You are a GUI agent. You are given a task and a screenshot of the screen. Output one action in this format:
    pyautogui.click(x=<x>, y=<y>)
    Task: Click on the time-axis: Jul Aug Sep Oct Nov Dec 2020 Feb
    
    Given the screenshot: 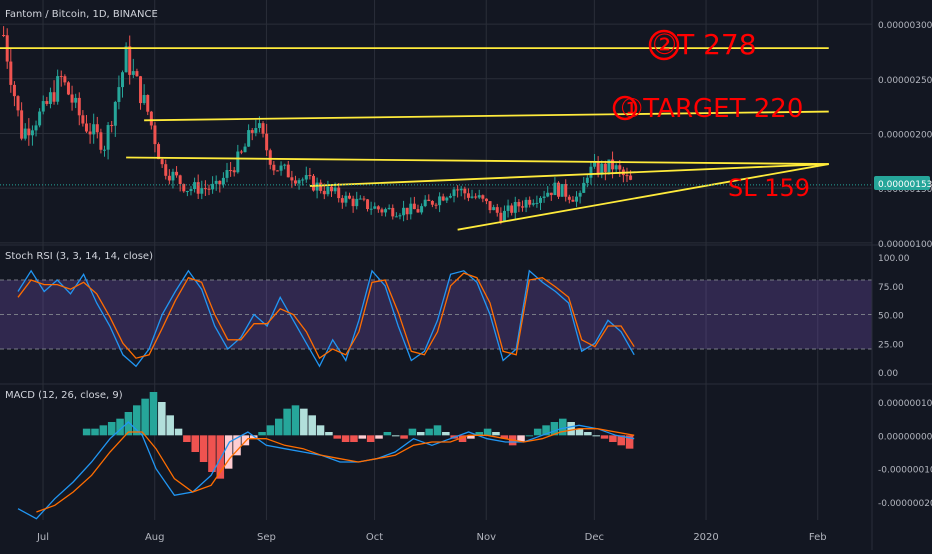 What is the action you would take?
    pyautogui.click(x=431, y=537)
    